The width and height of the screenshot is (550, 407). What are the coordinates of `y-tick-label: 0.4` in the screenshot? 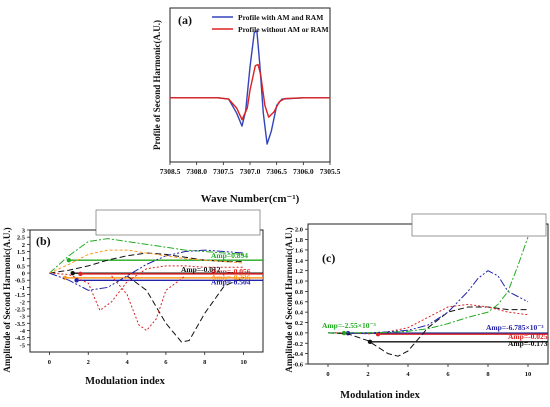 It's located at (299, 313).